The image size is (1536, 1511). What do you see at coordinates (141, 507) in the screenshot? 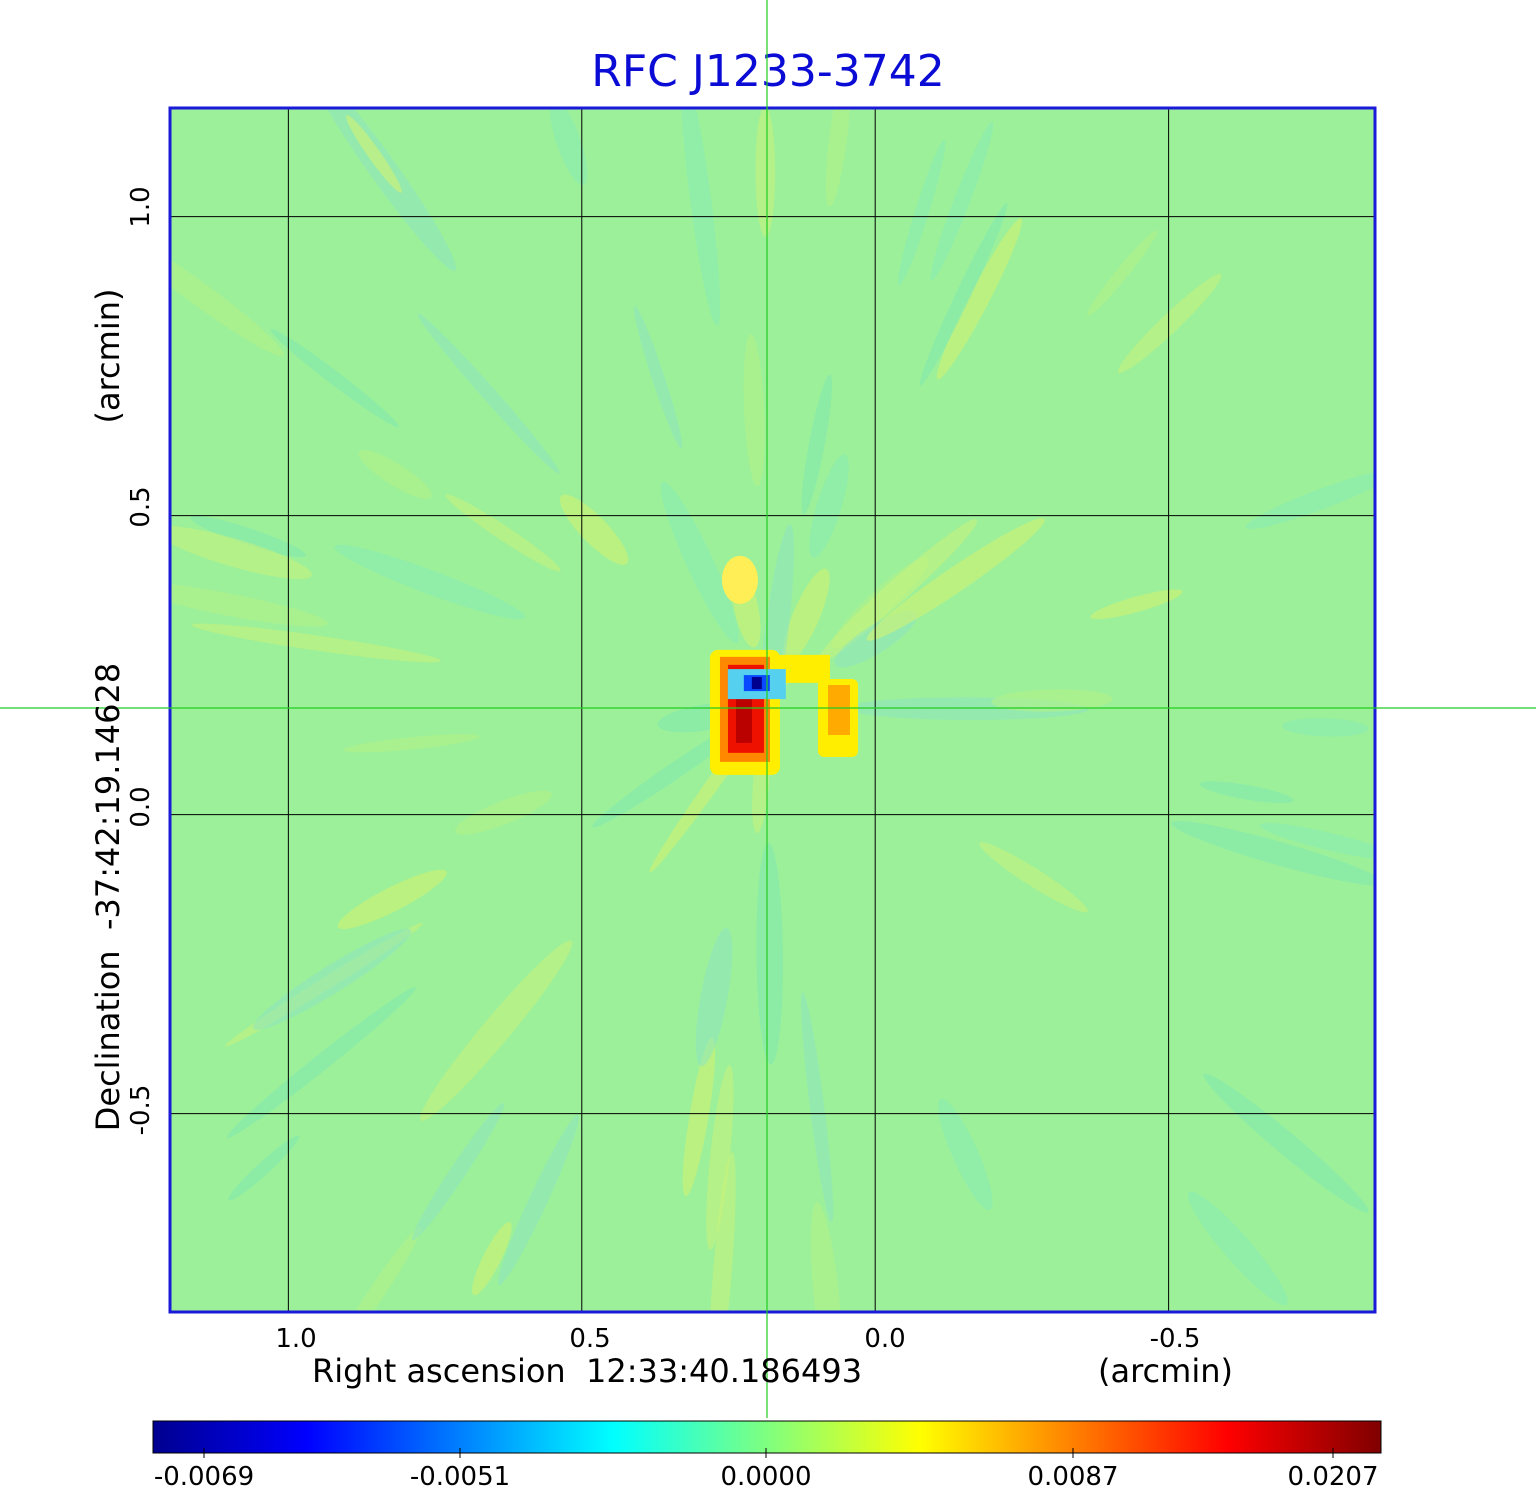
I see `y-tick-label: 0.5` at bounding box center [141, 507].